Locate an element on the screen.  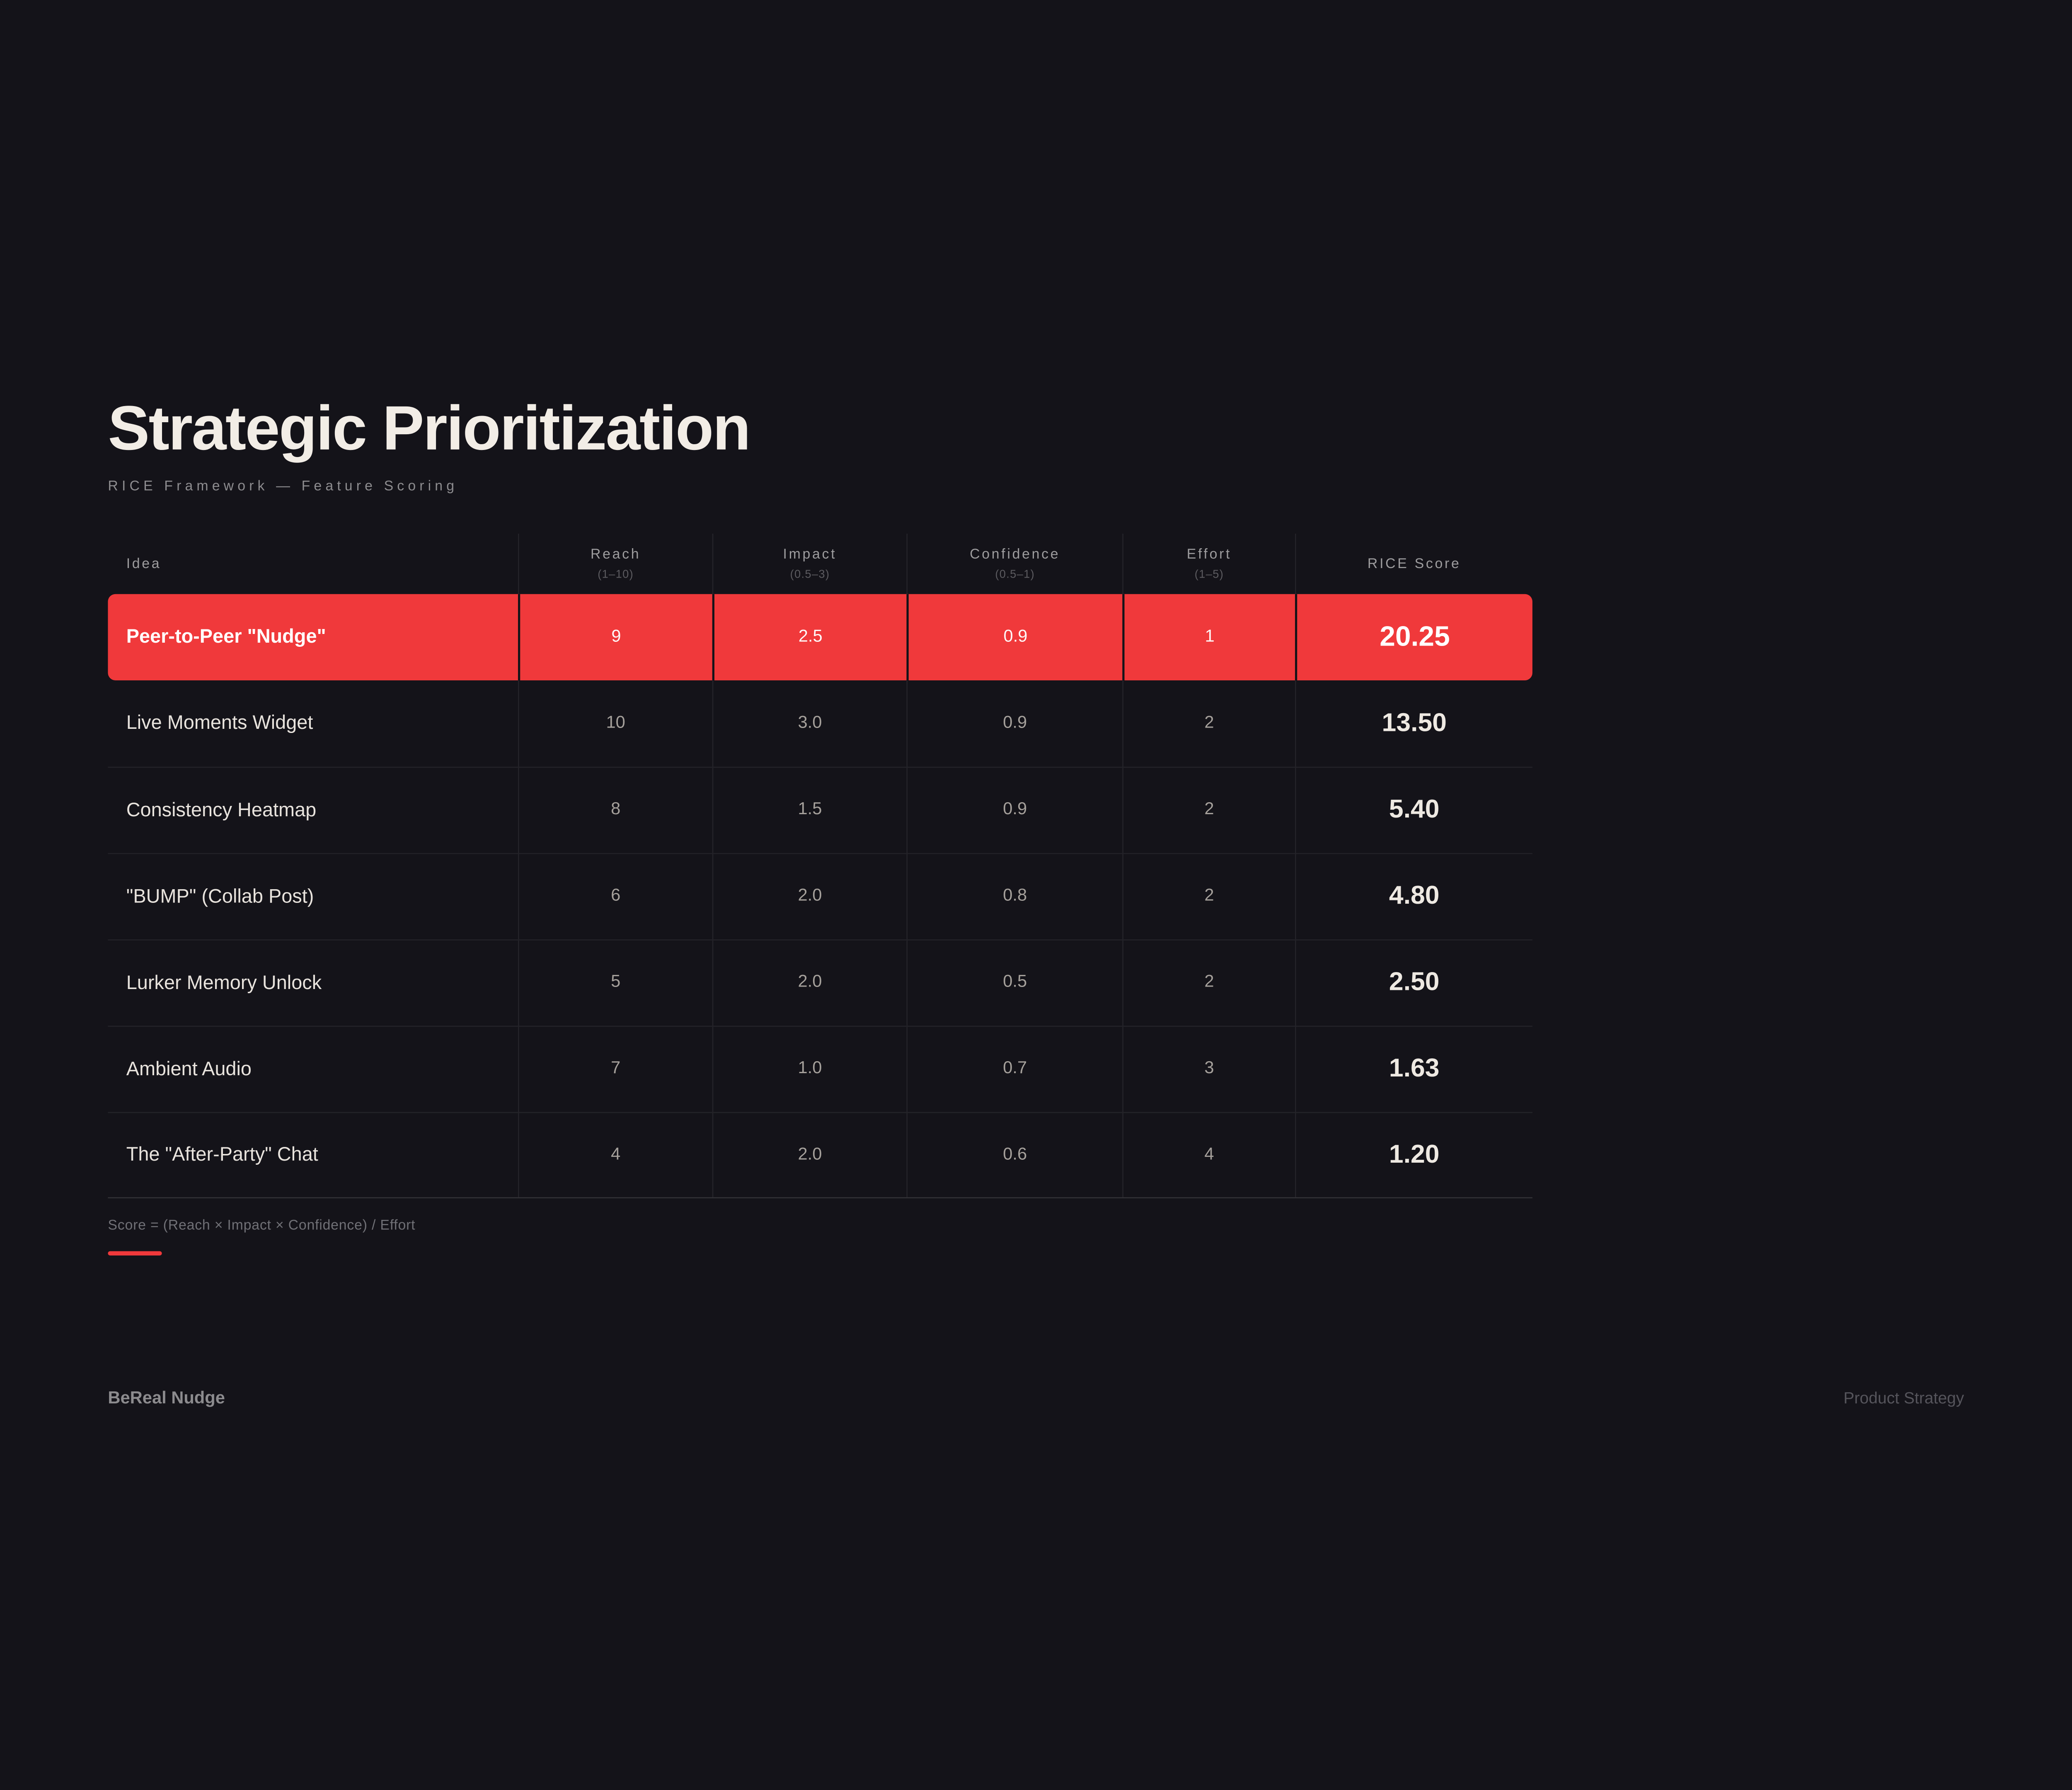
score-cell: 5.40 is located at coordinates (1413, 810).